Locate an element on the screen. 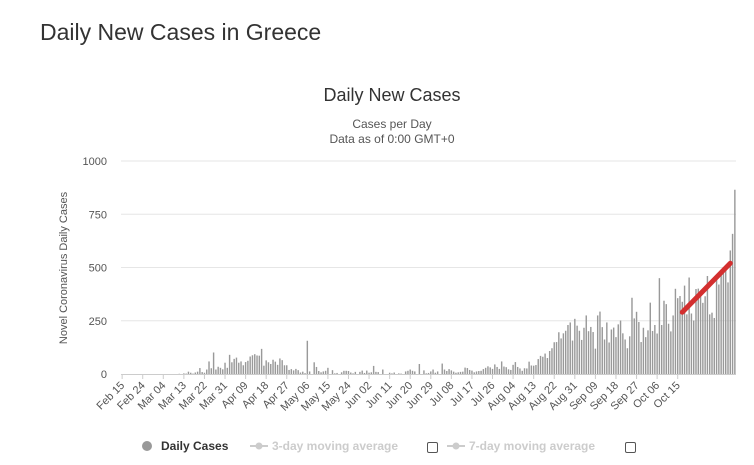 This screenshot has height=465, width=754. legend-item-3-day-average: 3-day moving average is located at coordinates (324, 446).